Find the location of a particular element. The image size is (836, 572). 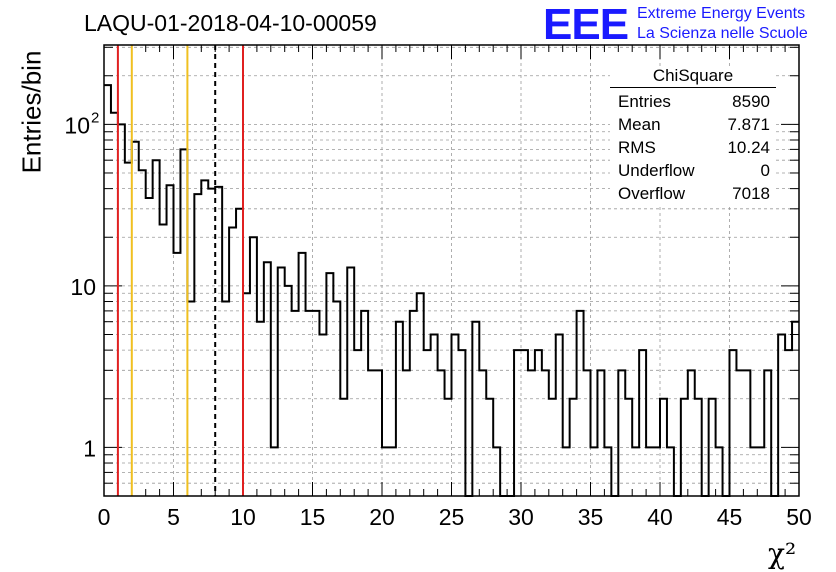

stats-value: 7.871 is located at coordinates (748, 124).